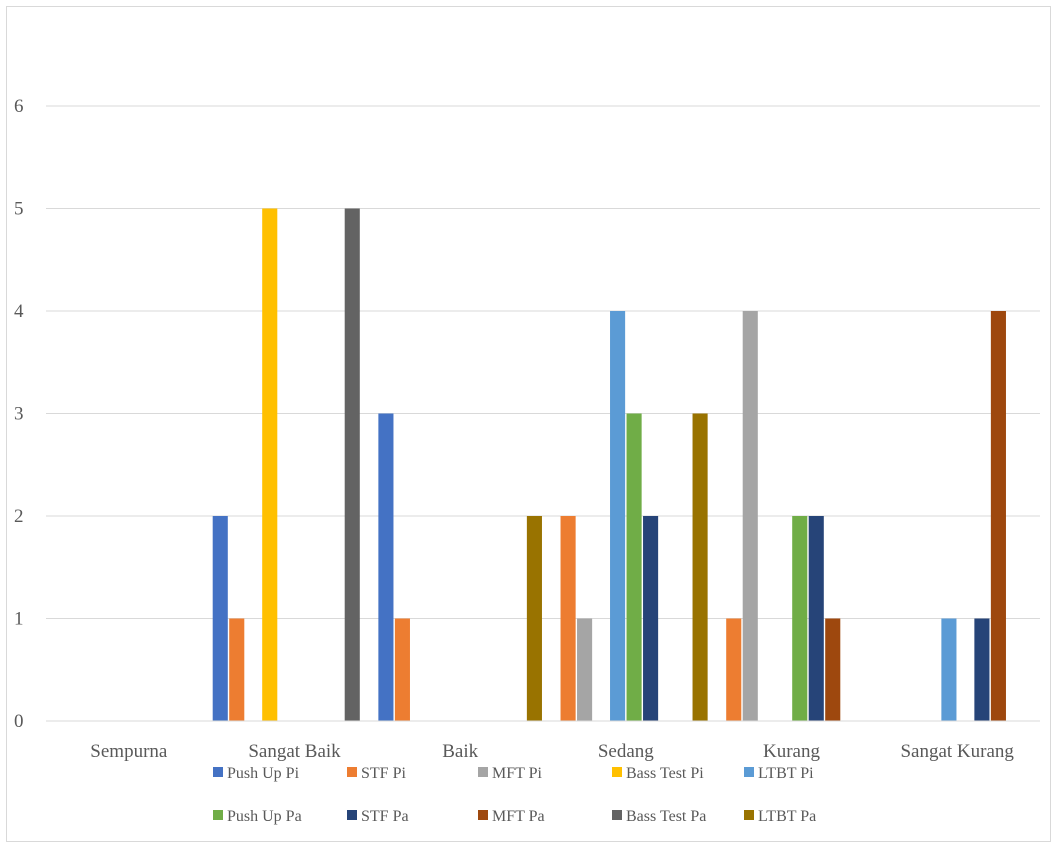 The width and height of the screenshot is (1058, 848). I want to click on bar-stf-pi-kurang, so click(734, 669).